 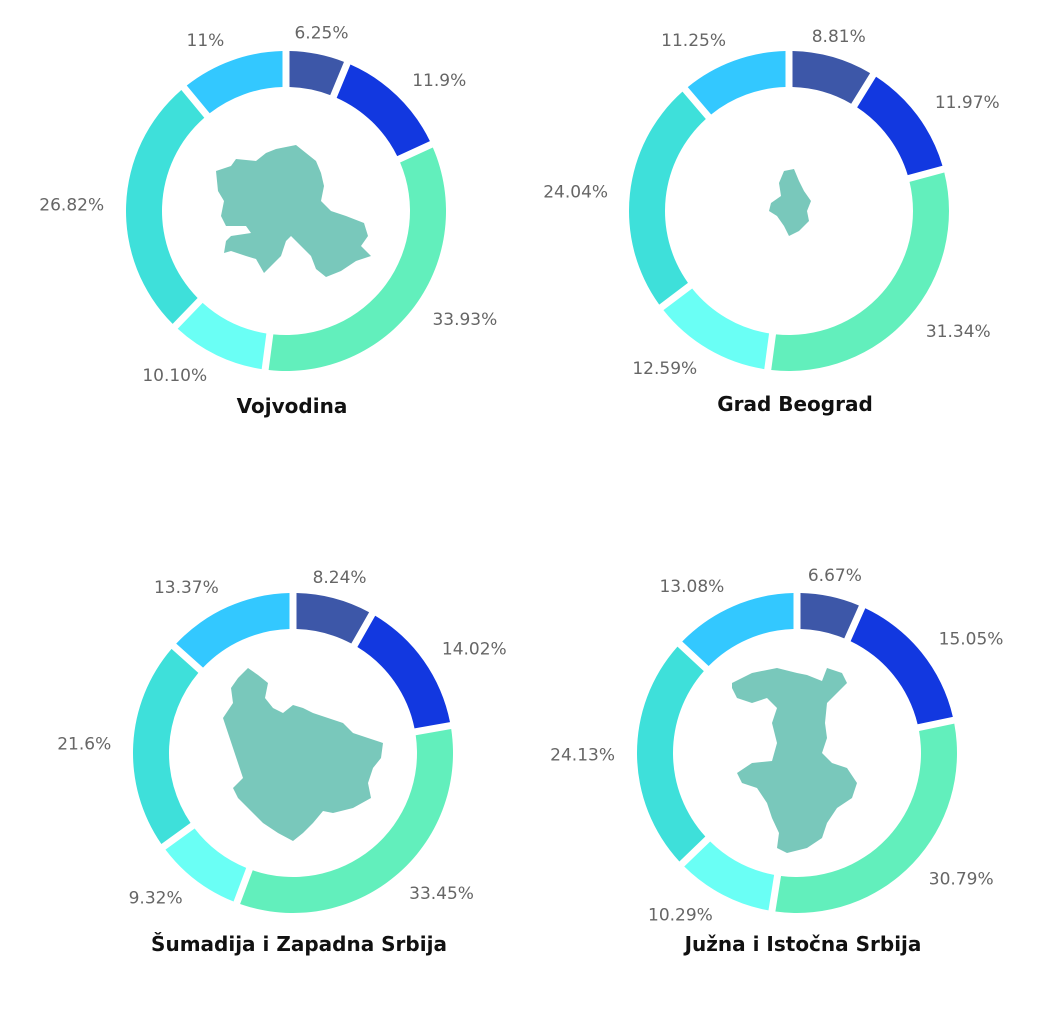 I want to click on data-label: 9.32%, so click(x=156, y=899).